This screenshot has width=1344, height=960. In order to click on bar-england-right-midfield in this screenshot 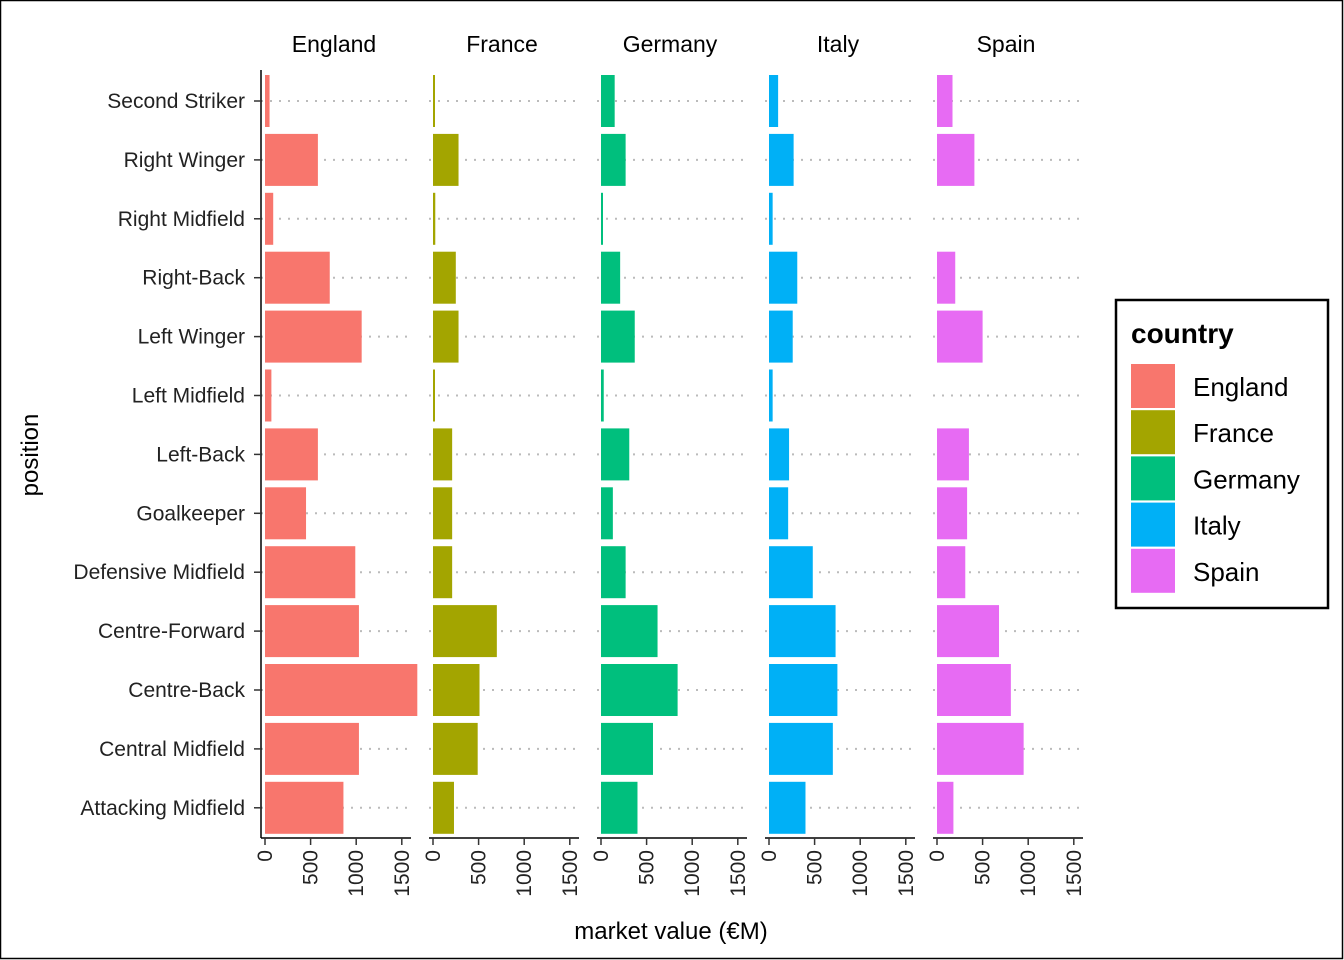, I will do `click(269, 218)`.